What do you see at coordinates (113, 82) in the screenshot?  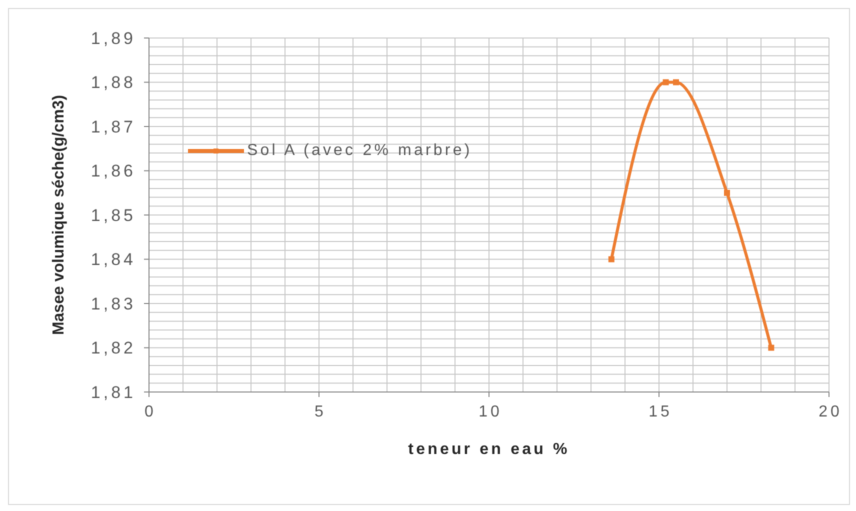 I see `y-tick-label: 1,88` at bounding box center [113, 82].